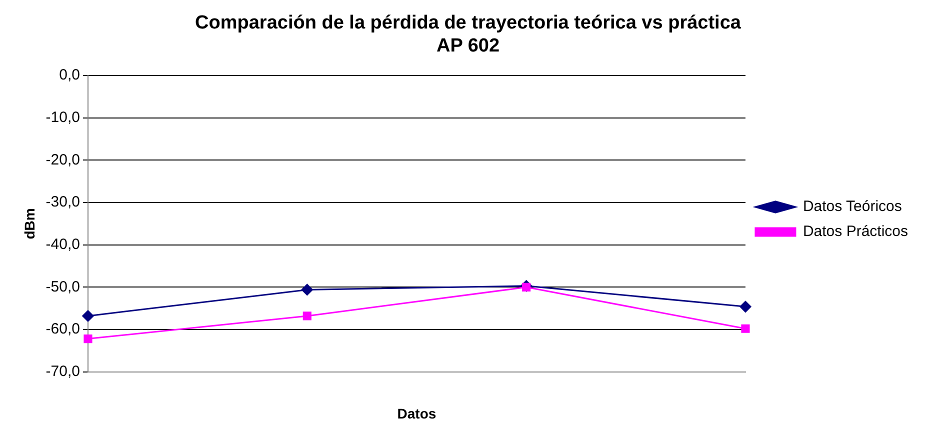 The width and height of the screenshot is (938, 445). I want to click on y-tick-label: -10,0, so click(63, 117).